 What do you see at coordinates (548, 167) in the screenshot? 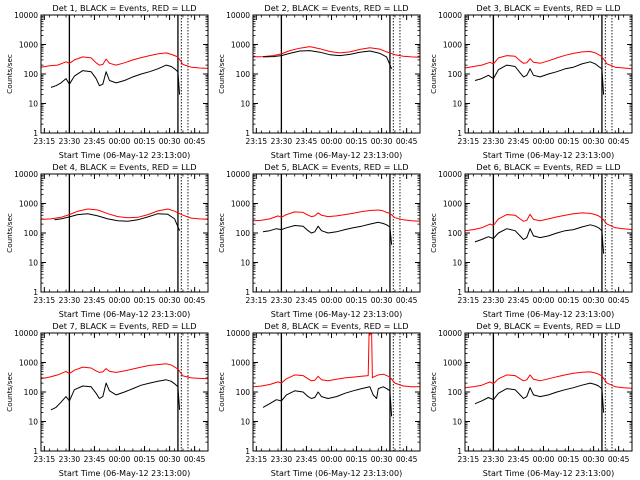
I see `chart-title: Det 6, BLACK = Events, RED = LLD` at bounding box center [548, 167].